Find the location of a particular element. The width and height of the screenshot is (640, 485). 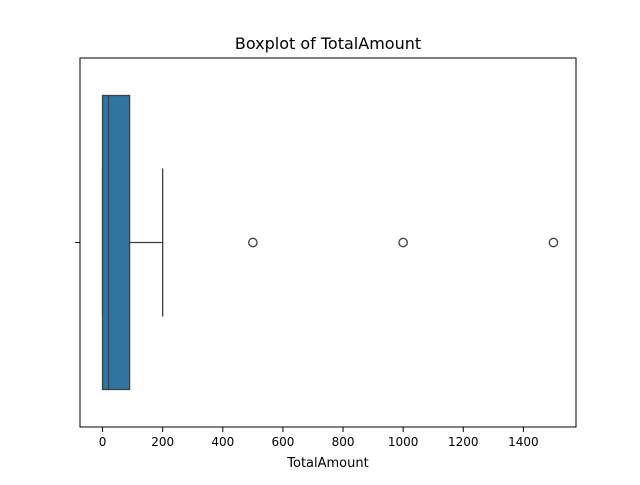

box-iqr is located at coordinates (116, 242).